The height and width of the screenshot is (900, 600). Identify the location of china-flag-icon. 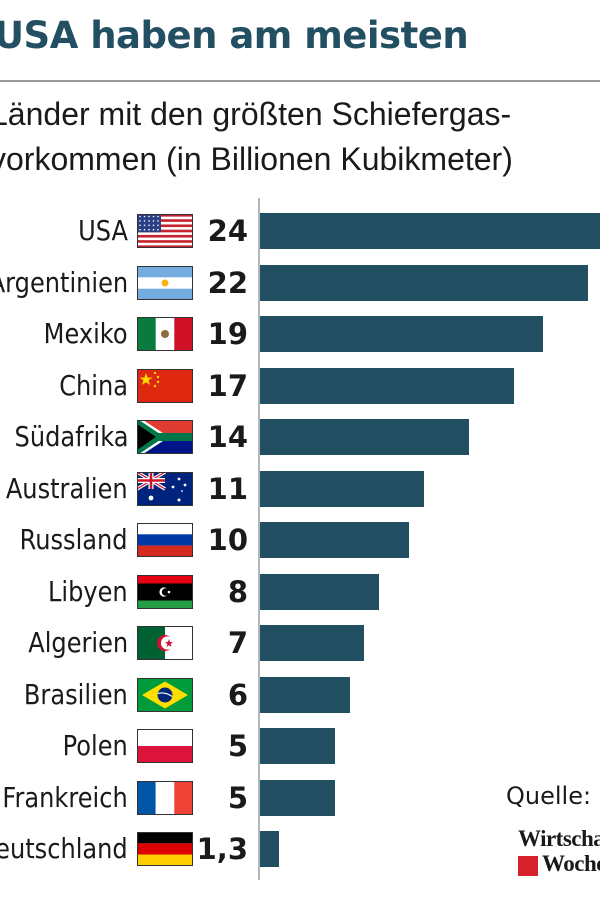
(165, 385).